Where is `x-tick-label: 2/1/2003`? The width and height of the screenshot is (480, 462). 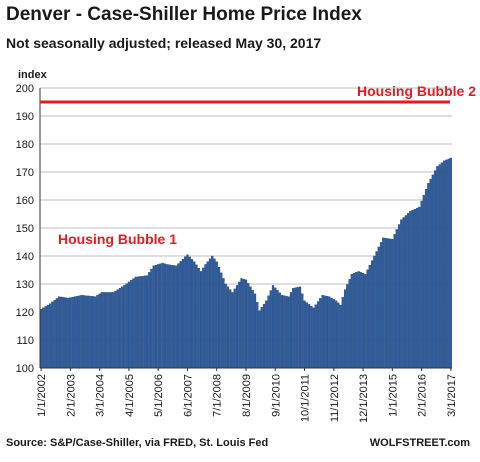
x-tick-label: 2/1/2003 is located at coordinates (71, 395).